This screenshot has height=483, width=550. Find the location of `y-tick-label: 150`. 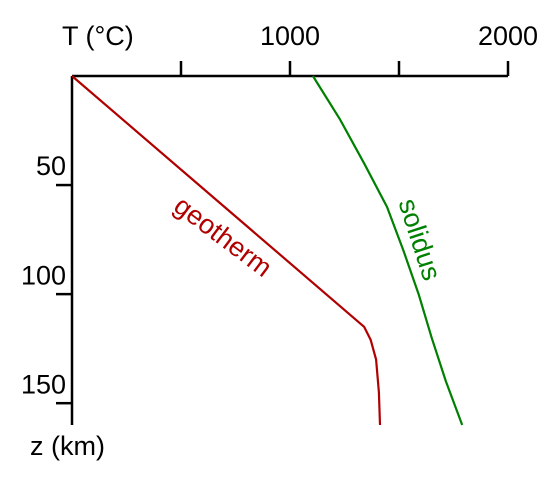

y-tick-label: 150 is located at coordinates (43, 384).